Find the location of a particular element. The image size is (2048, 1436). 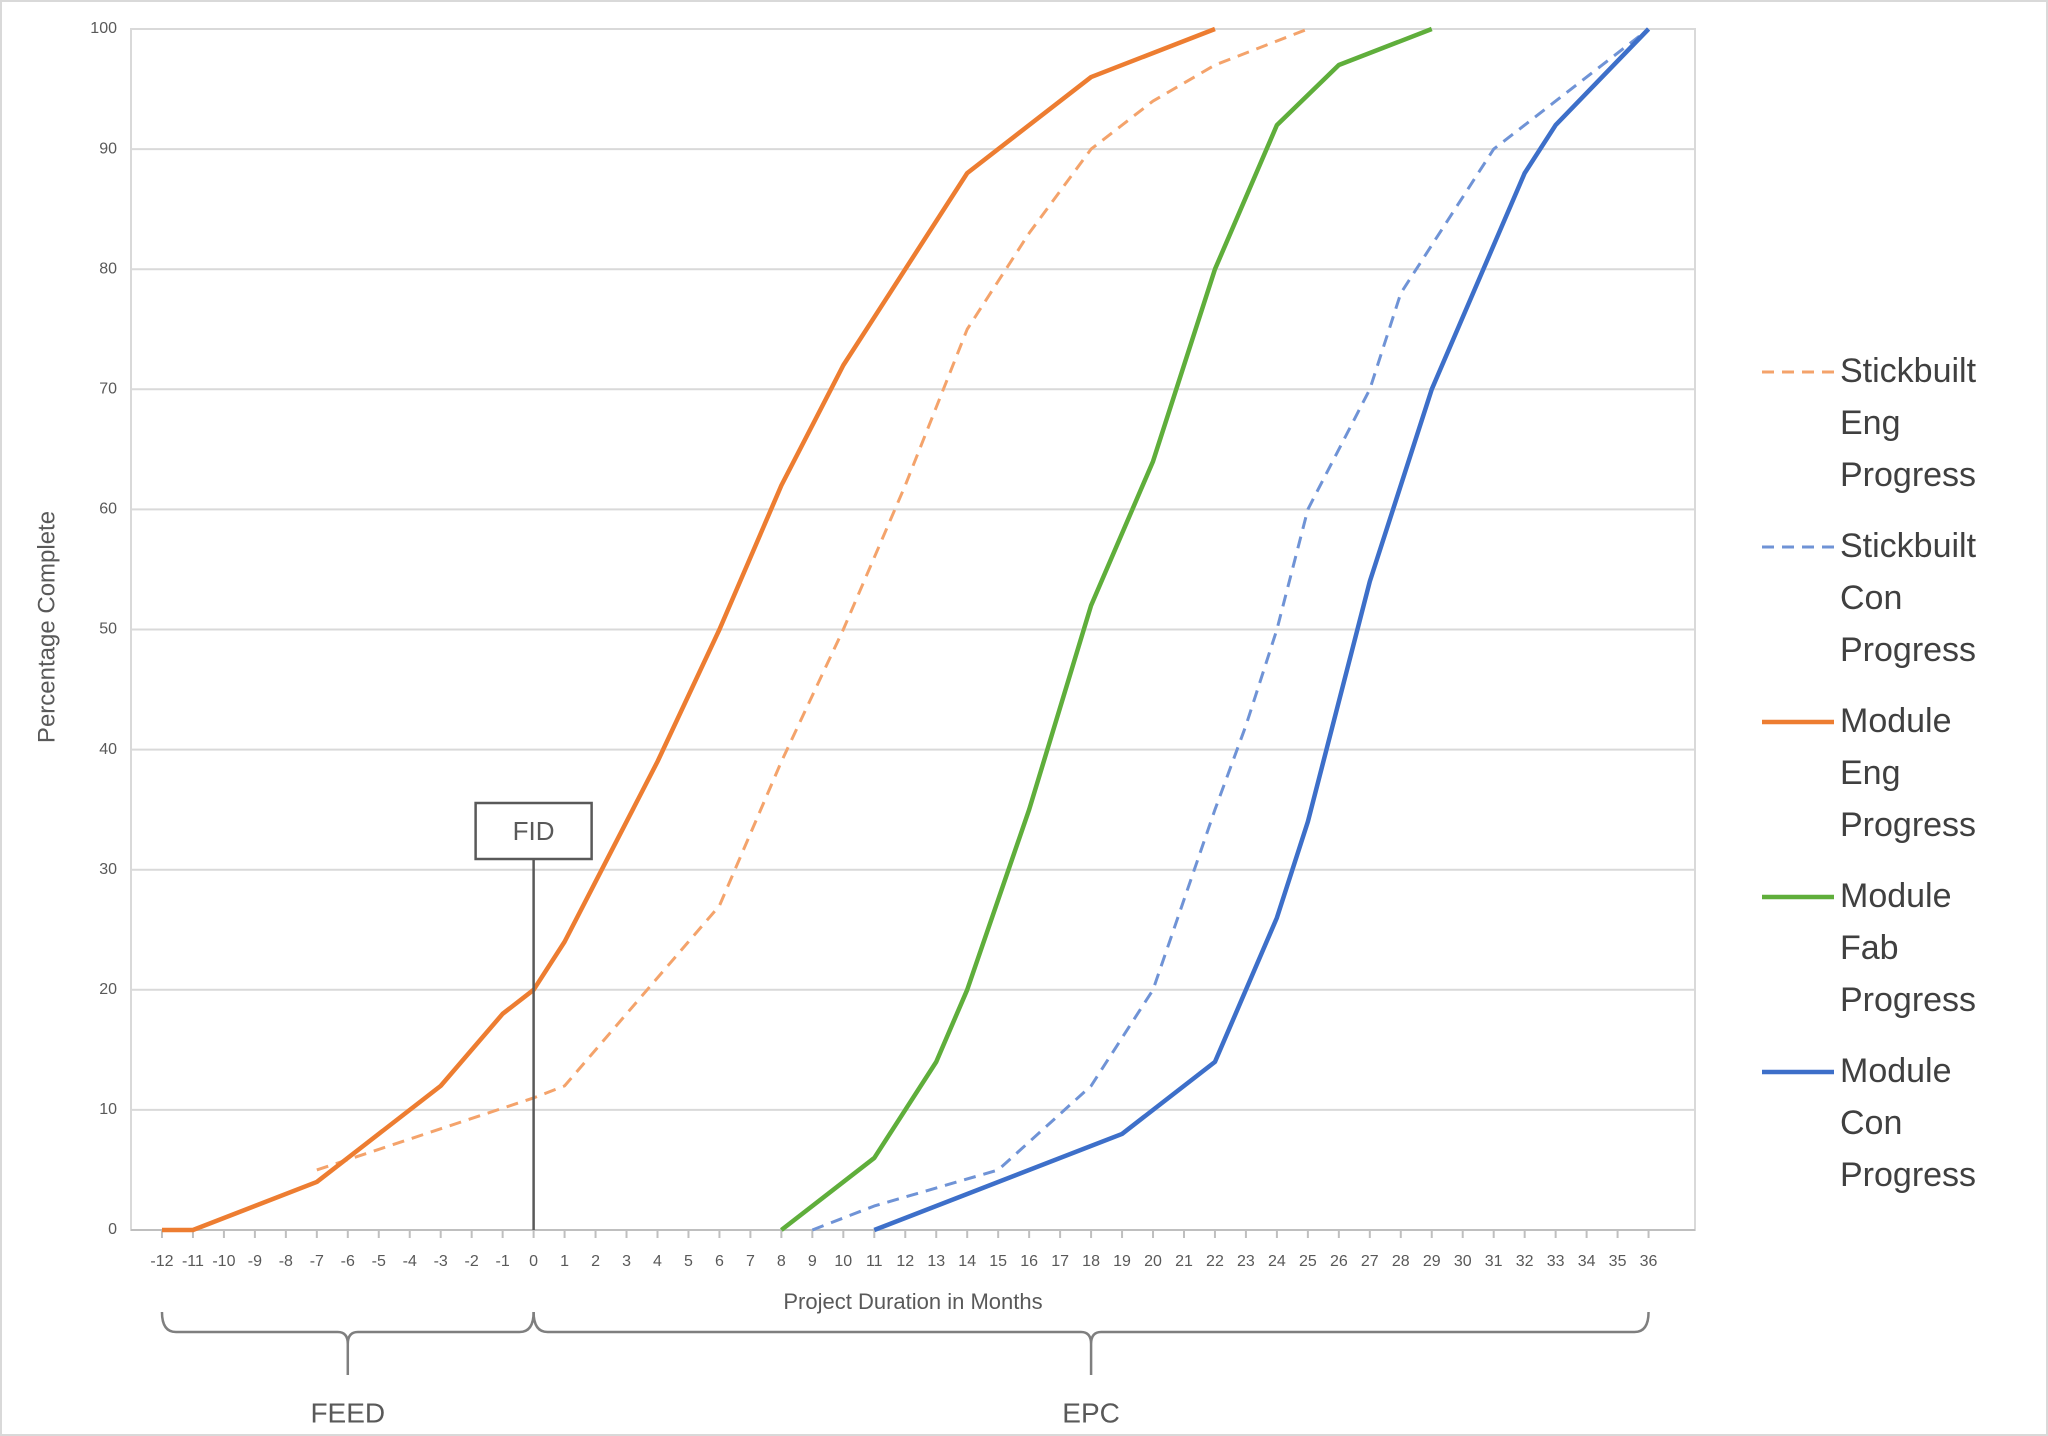

y-axis-title: Percentage Complete is located at coordinates (46, 627).